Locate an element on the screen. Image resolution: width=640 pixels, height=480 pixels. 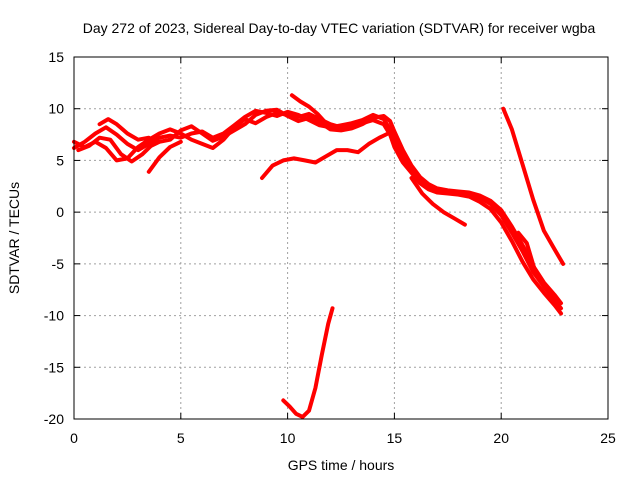
x-tick-label: 20 is located at coordinates (501, 438).